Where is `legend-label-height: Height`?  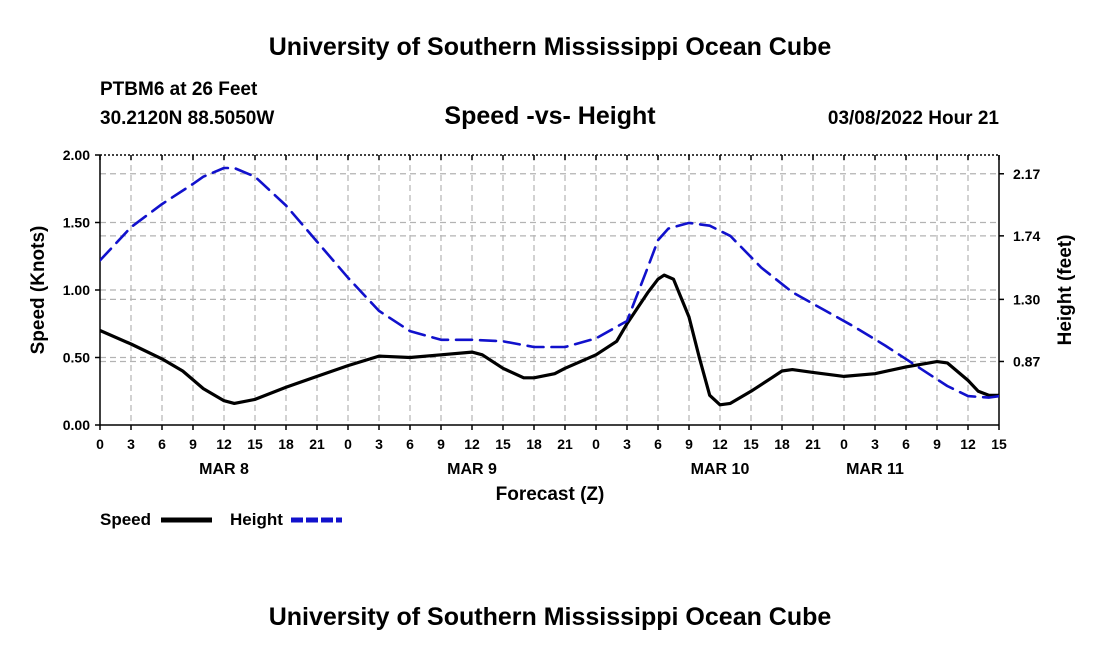 legend-label-height: Height is located at coordinates (256, 519).